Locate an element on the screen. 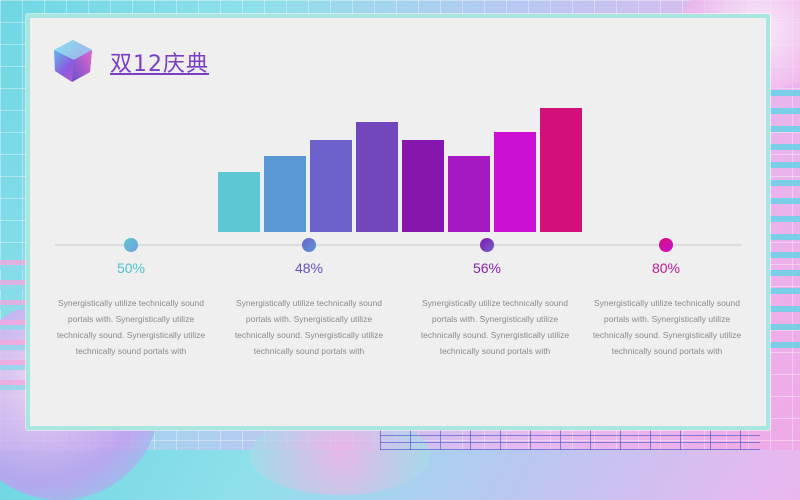 Image resolution: width=800 pixels, height=500 pixels. stat-value-4: 80% is located at coordinates (666, 268).